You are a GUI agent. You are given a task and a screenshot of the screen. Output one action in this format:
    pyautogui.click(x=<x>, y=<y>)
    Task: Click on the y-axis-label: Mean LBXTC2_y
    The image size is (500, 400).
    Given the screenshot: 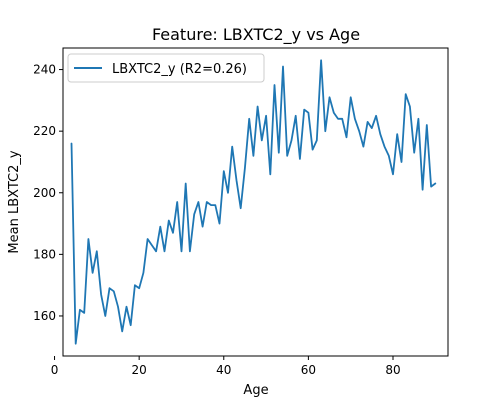 What is the action you would take?
    pyautogui.click(x=14, y=201)
    